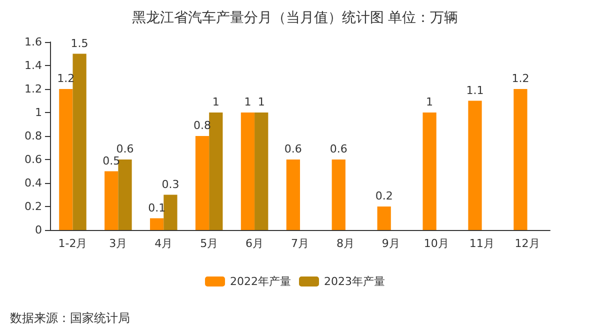 Image resolution: width=590 pixels, height=330 pixels. Describe the element at coordinates (300, 243) in the screenshot. I see `x-tick-label: 7月` at that location.